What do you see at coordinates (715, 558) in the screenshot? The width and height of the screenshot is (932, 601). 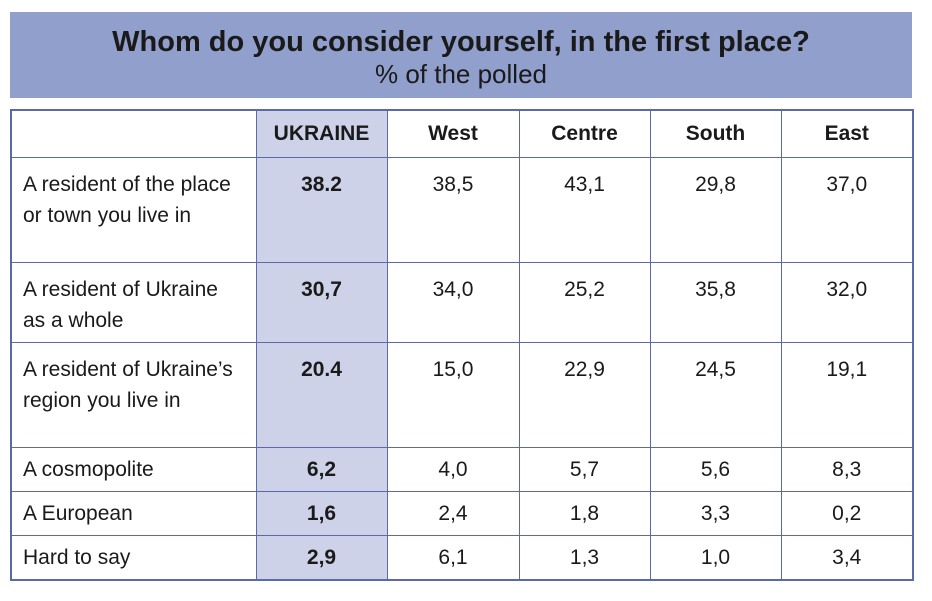 I see `cell-south: 1,0` at bounding box center [715, 558].